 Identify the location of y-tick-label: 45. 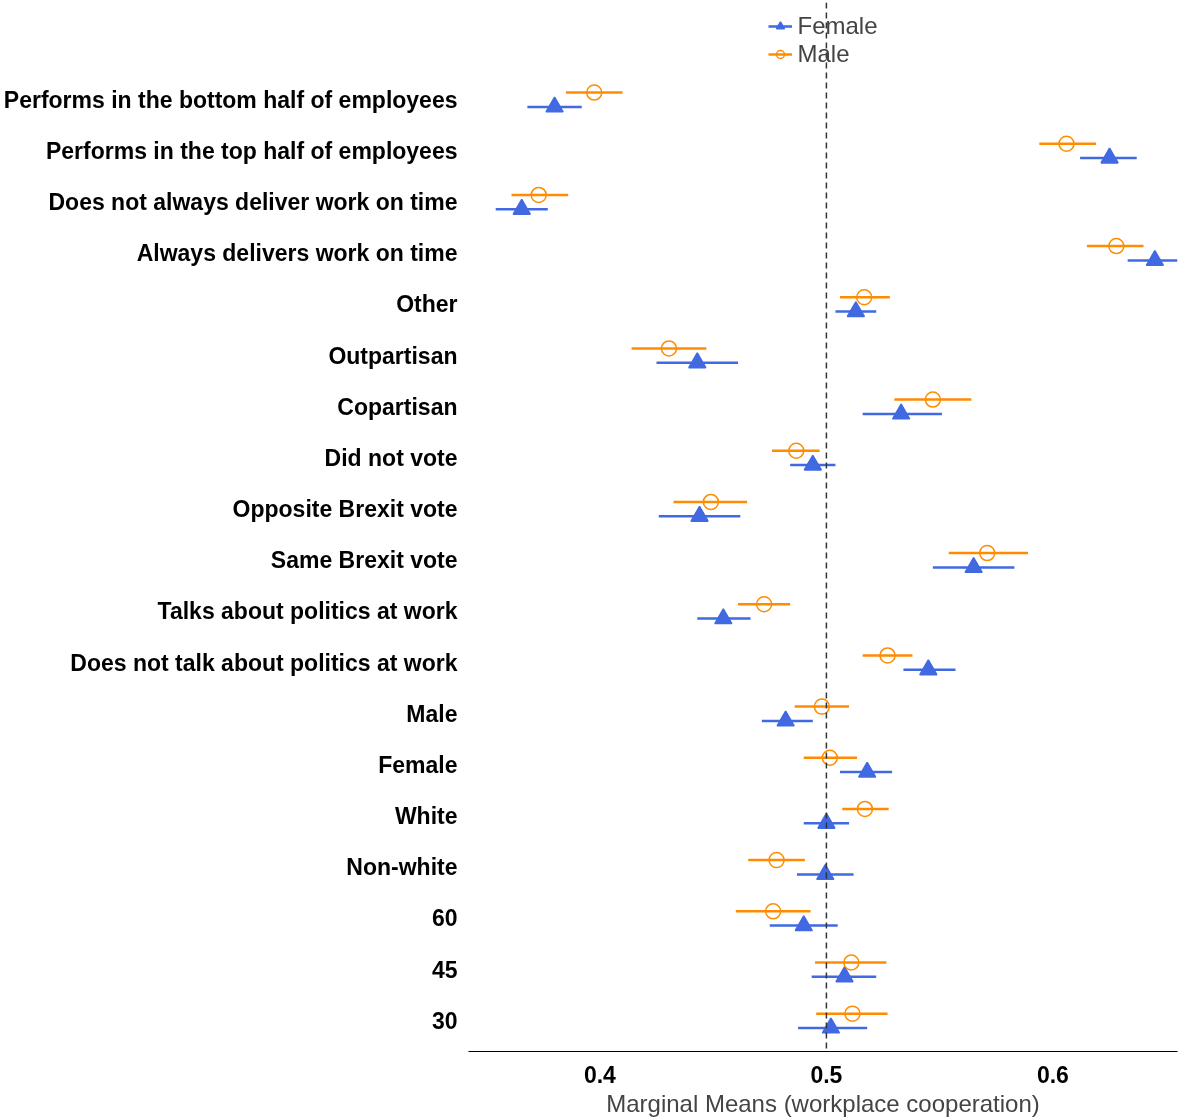
(444, 969).